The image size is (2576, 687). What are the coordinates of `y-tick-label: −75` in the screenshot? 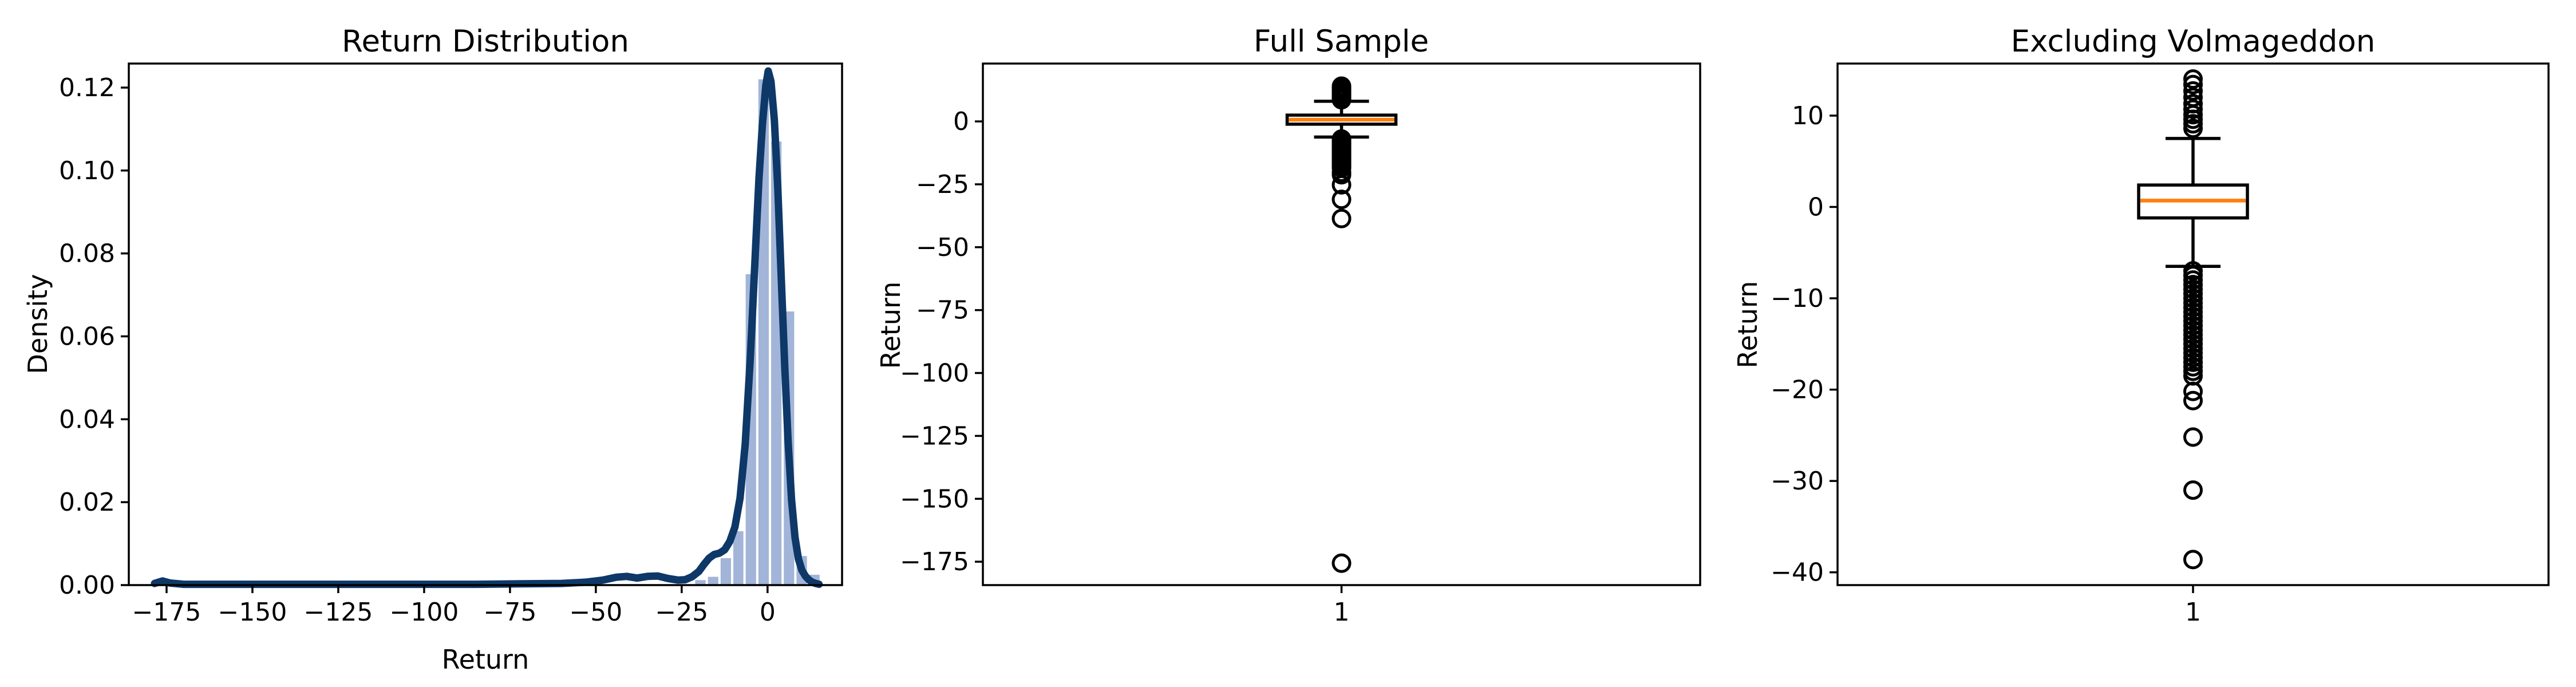 It's located at (942, 311).